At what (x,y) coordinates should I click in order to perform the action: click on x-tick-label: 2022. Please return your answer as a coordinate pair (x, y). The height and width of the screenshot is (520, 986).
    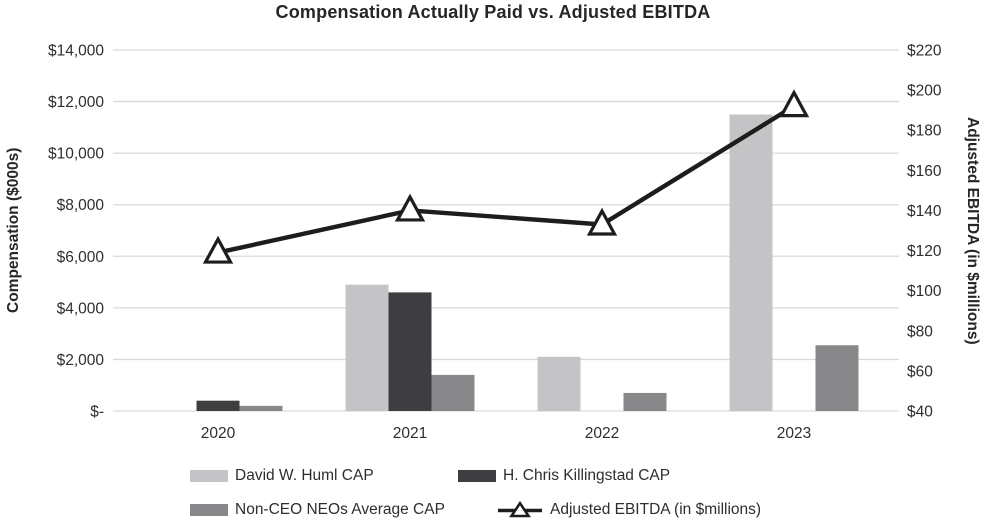
    Looking at the image, I should click on (602, 433).